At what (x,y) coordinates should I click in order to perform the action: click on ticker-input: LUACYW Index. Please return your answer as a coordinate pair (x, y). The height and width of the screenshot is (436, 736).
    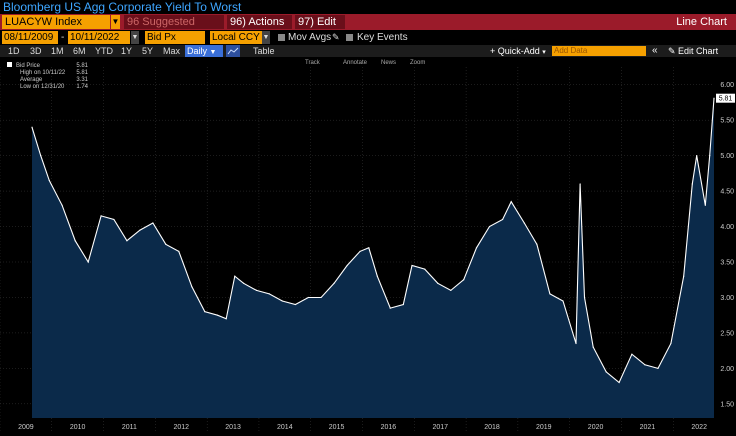
    Looking at the image, I should click on (56, 22).